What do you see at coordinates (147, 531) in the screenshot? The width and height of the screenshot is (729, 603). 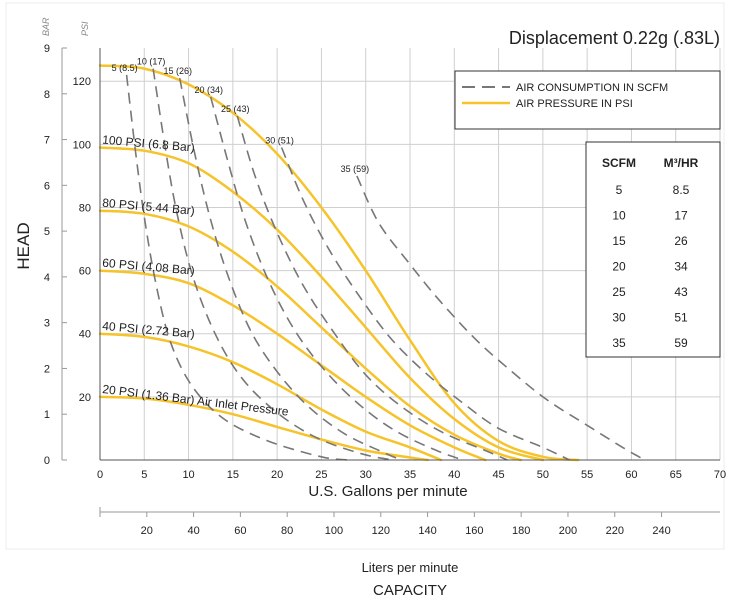 I see `x2-tick-label-20: 20` at bounding box center [147, 531].